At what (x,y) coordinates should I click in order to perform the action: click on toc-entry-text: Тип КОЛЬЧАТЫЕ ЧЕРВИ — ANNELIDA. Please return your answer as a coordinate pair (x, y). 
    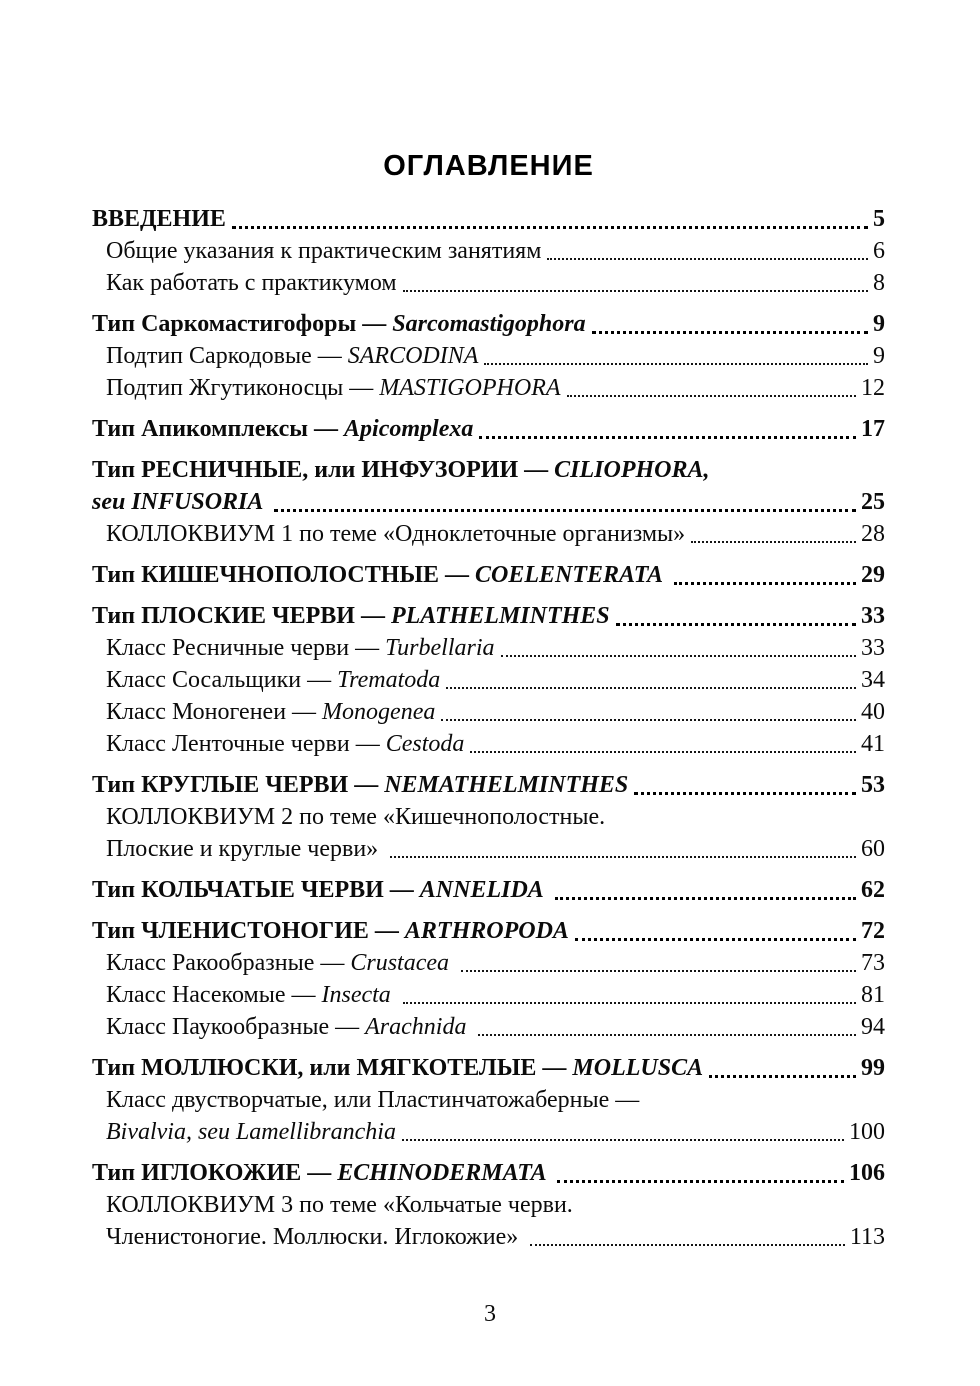
    Looking at the image, I should click on (320, 890).